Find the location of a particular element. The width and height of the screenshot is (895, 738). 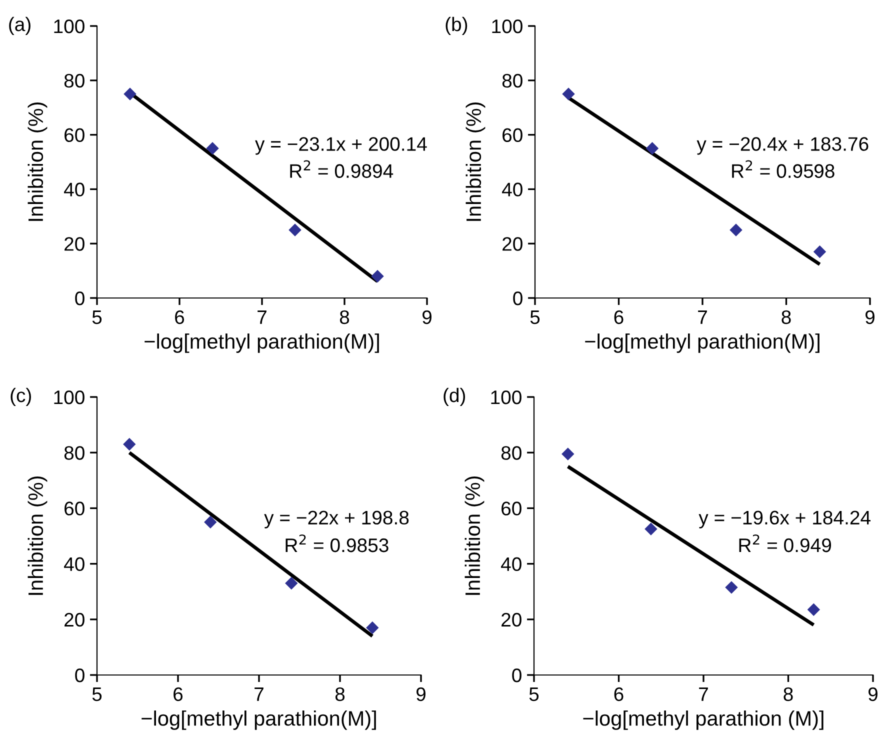

annotation: R$^{2}$ = 0.9894 is located at coordinates (342, 169).